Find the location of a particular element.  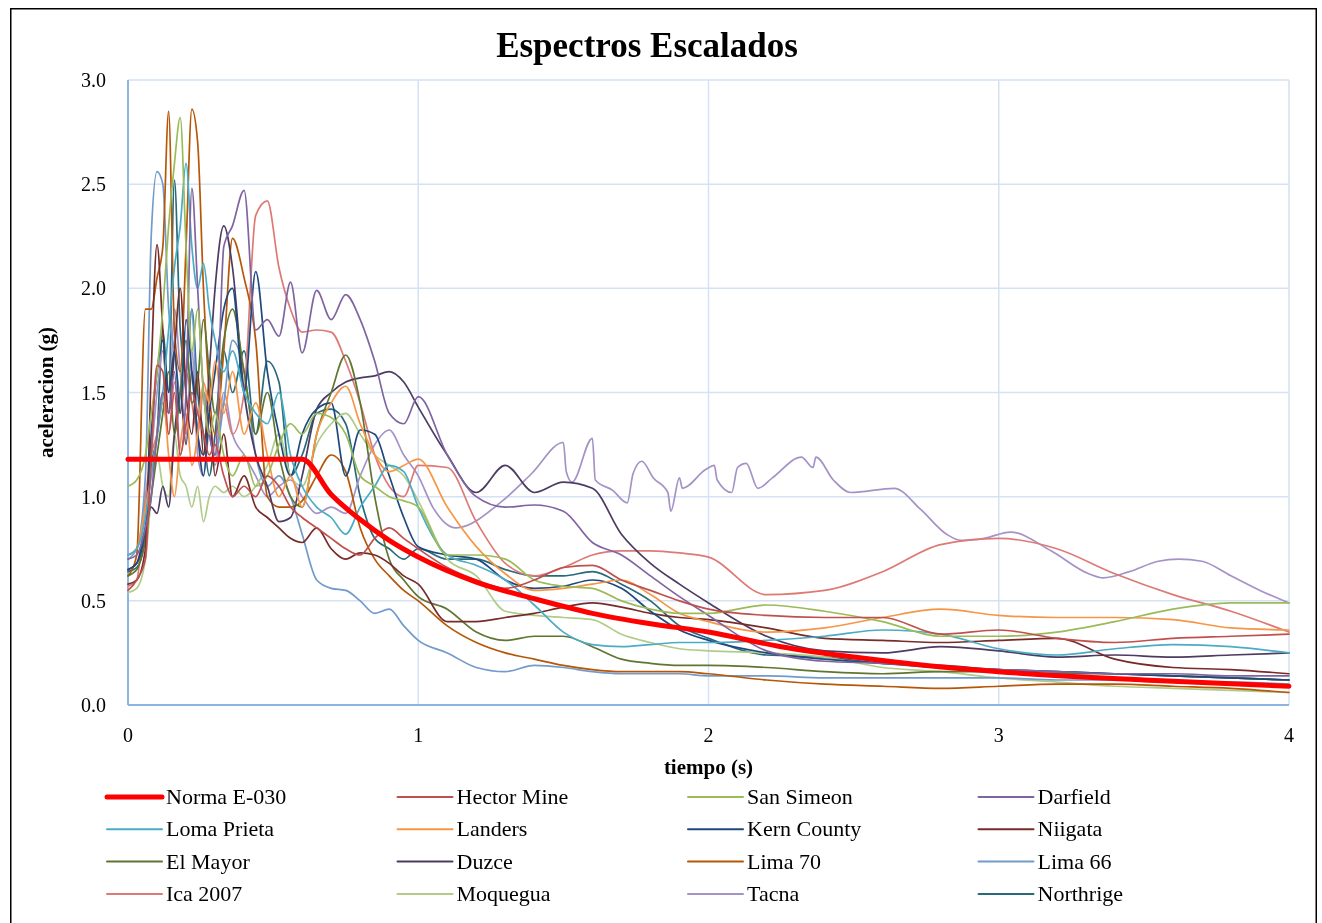

legend-label: Norma E-030 is located at coordinates (226, 796).